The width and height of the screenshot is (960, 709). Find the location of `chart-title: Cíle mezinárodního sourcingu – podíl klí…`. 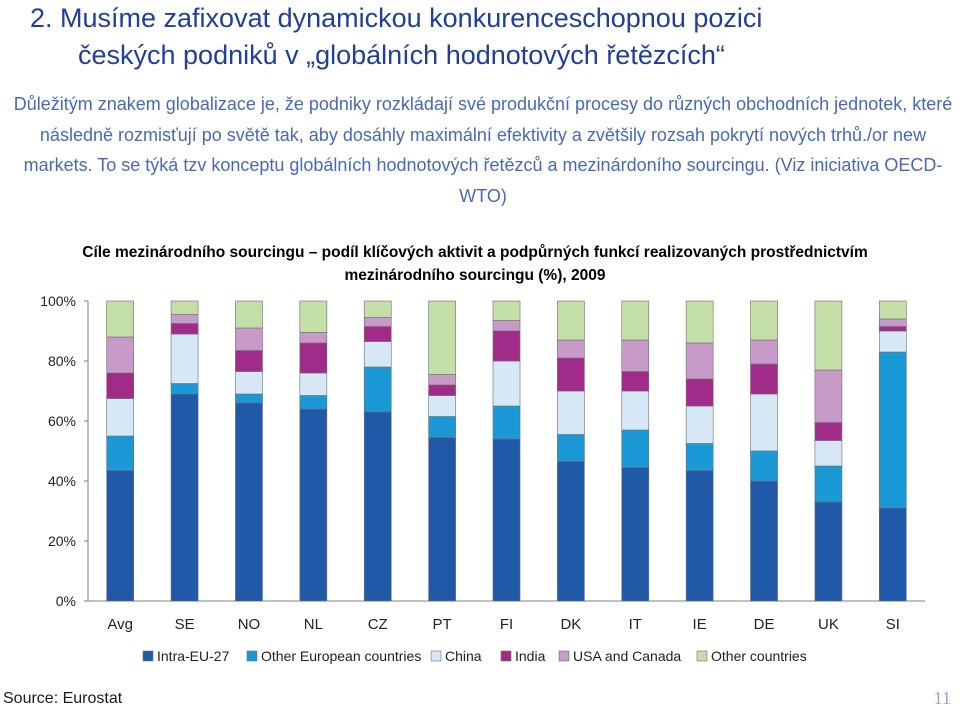

chart-title: Cíle mezinárodního sourcingu – podíl klí… is located at coordinates (475, 264).